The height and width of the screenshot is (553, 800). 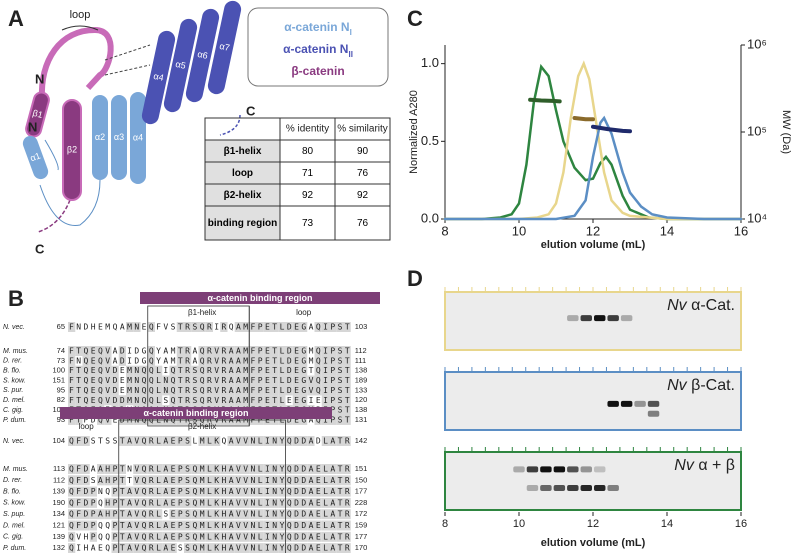 I want to click on start-position: 139, so click(x=58, y=536).